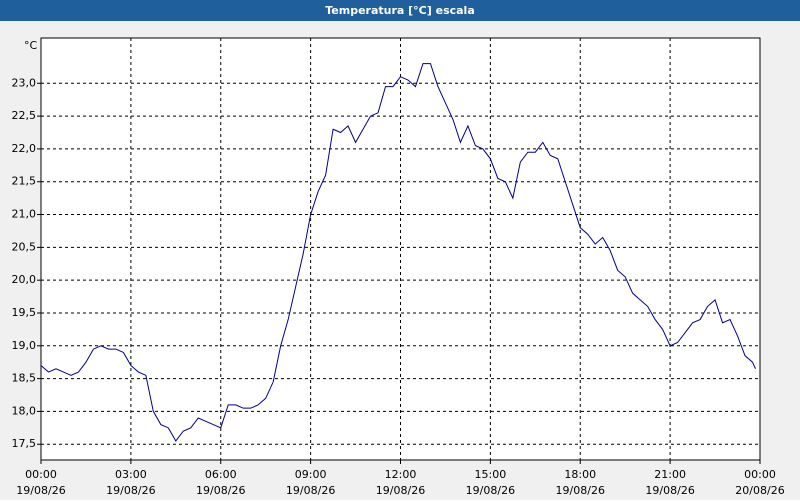 Image resolution: width=800 pixels, height=504 pixels. Describe the element at coordinates (759, 490) in the screenshot. I see `x-tick-date: 20/08/26` at that location.